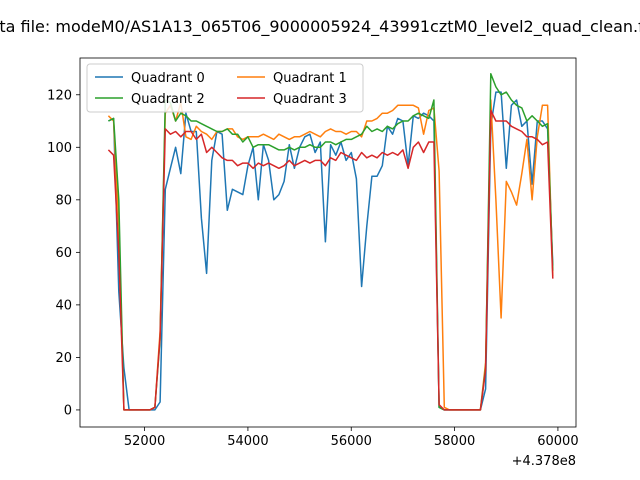  What do you see at coordinates (557, 441) in the screenshot?
I see `x-tick-label: 60000` at bounding box center [557, 441].